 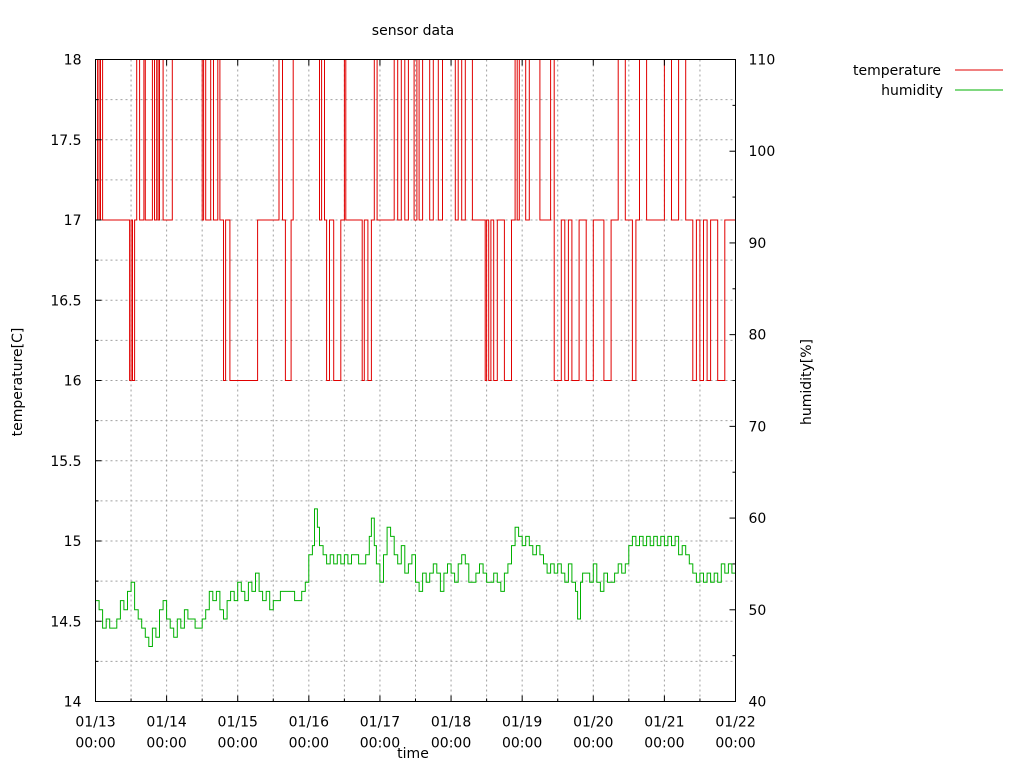 What do you see at coordinates (73, 542) in the screenshot?
I see `y-tick-label: 15` at bounding box center [73, 542].